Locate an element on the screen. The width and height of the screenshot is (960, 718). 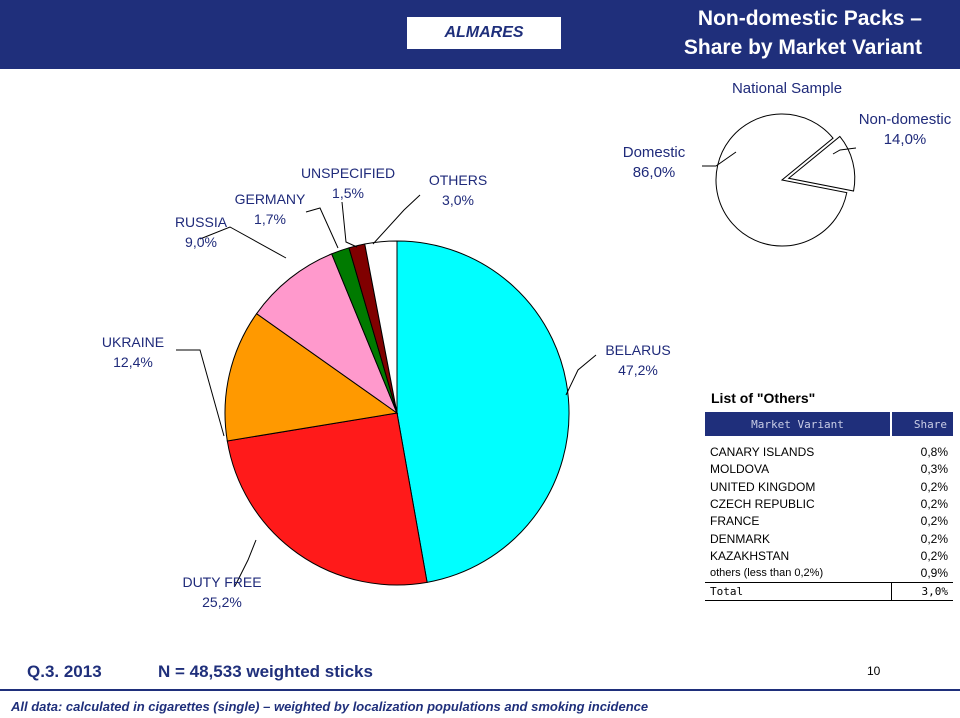
table-row: CANARY ISLANDS 0,8% is located at coordinates (829, 448).